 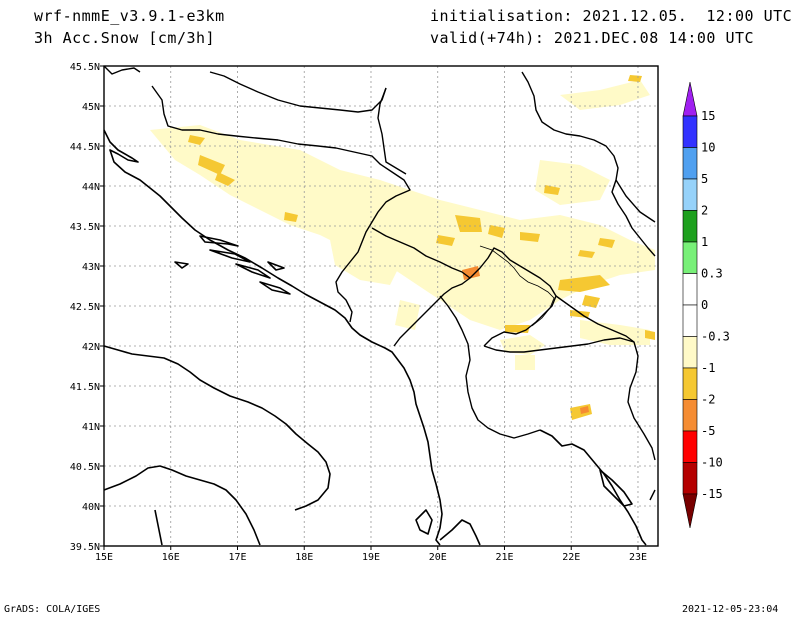 I want to click on border-macedonia-south, so click(x=559, y=345).